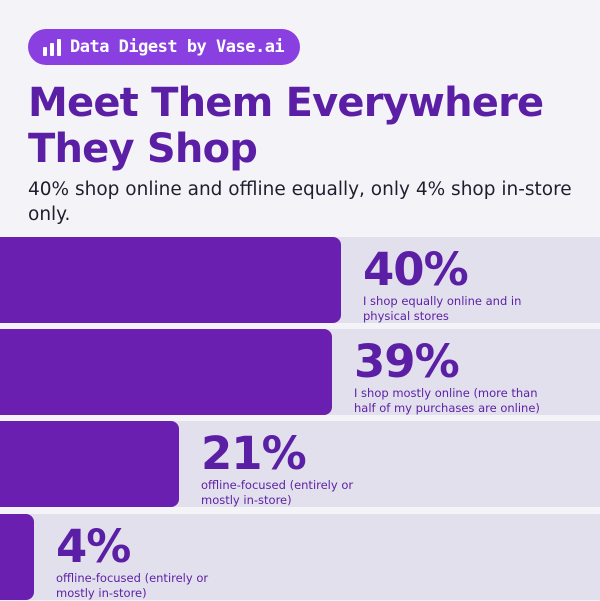 This screenshot has height=601, width=600. I want to click on bar-chart-icon, so click(52, 47).